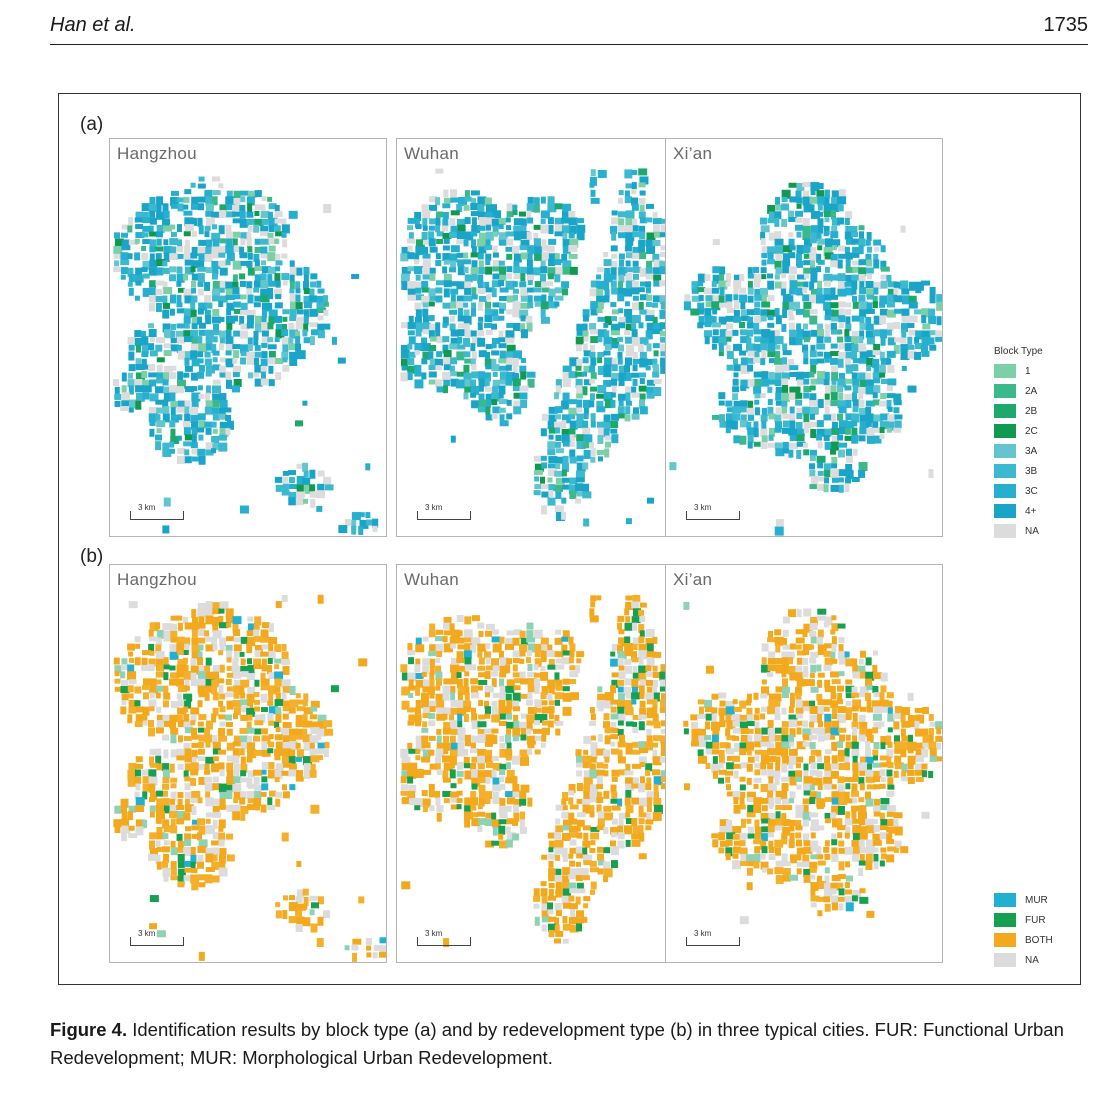 The width and height of the screenshot is (1120, 1099). I want to click on legend-label: 2C, so click(1031, 431).